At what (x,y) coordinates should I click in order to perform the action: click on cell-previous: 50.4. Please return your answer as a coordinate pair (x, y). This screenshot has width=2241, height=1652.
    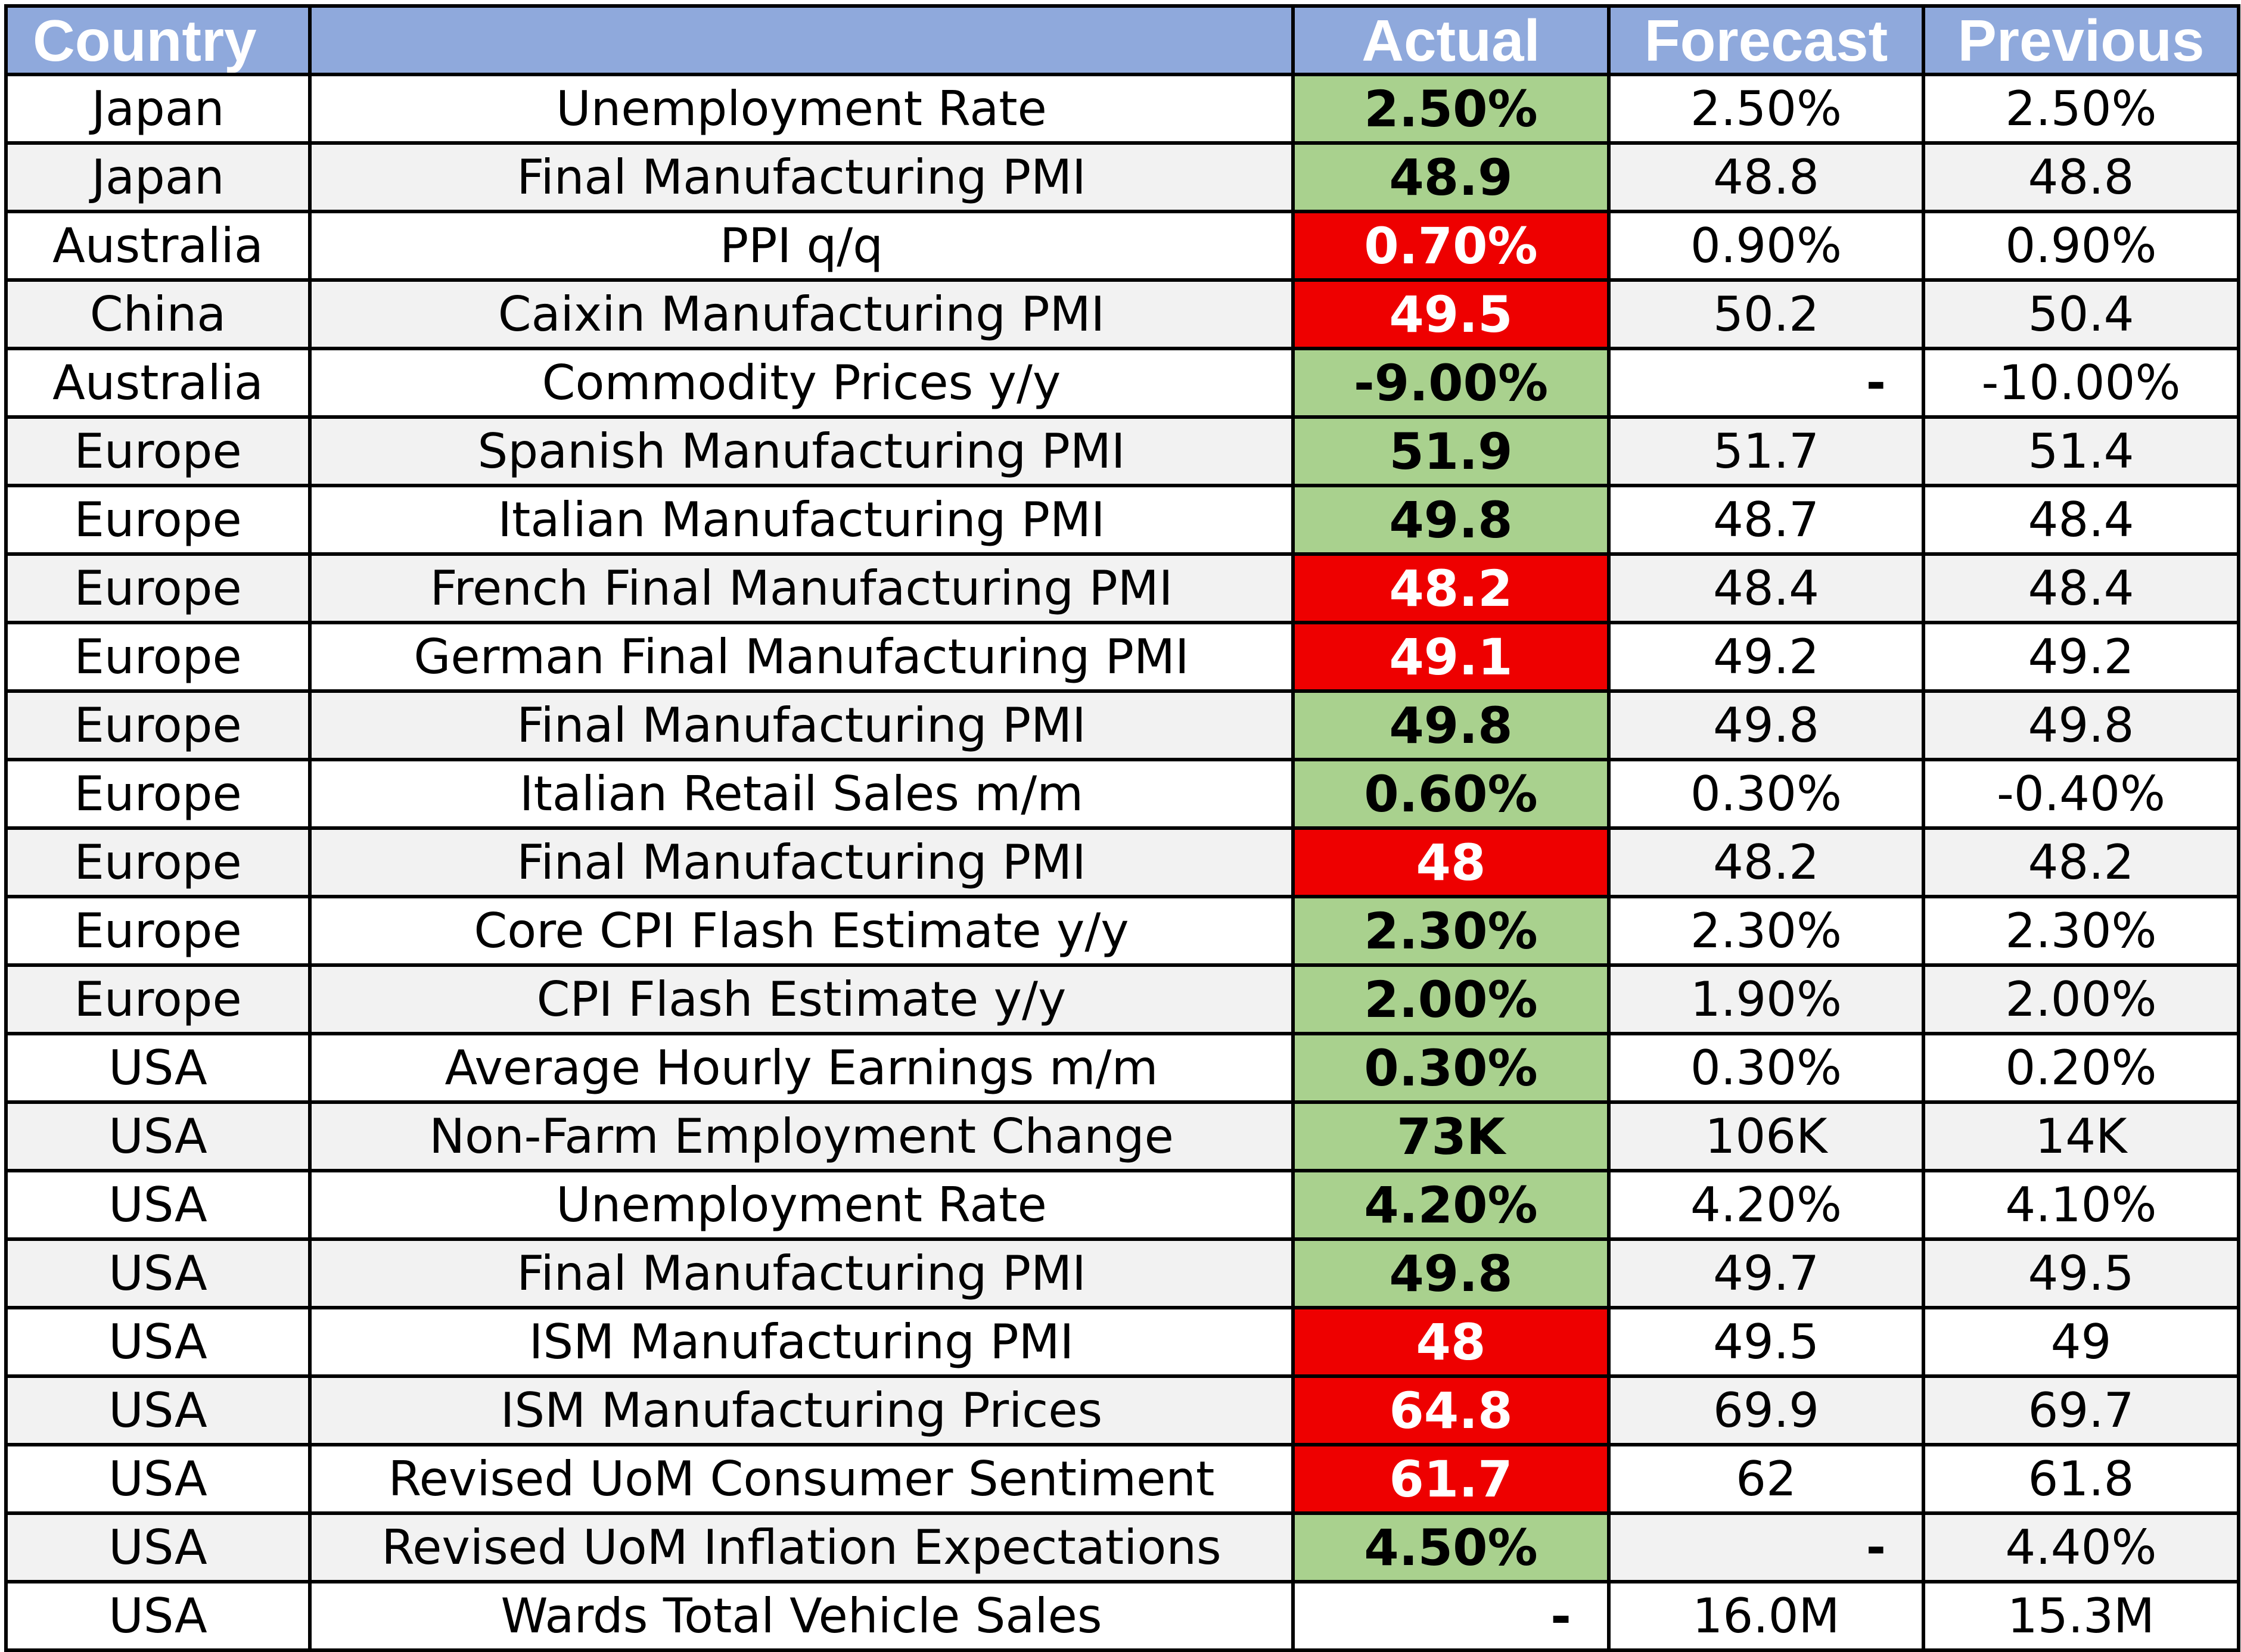
    Looking at the image, I should click on (2081, 314).